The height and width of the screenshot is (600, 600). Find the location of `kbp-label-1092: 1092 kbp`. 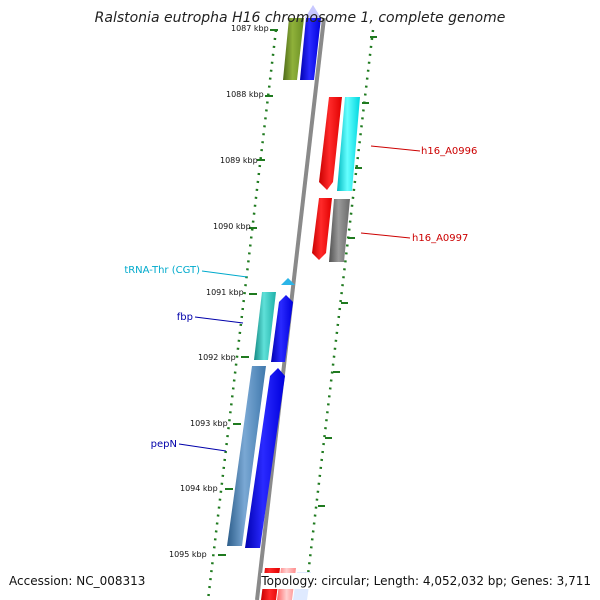

kbp-label-1092: 1092 kbp is located at coordinates (217, 357).